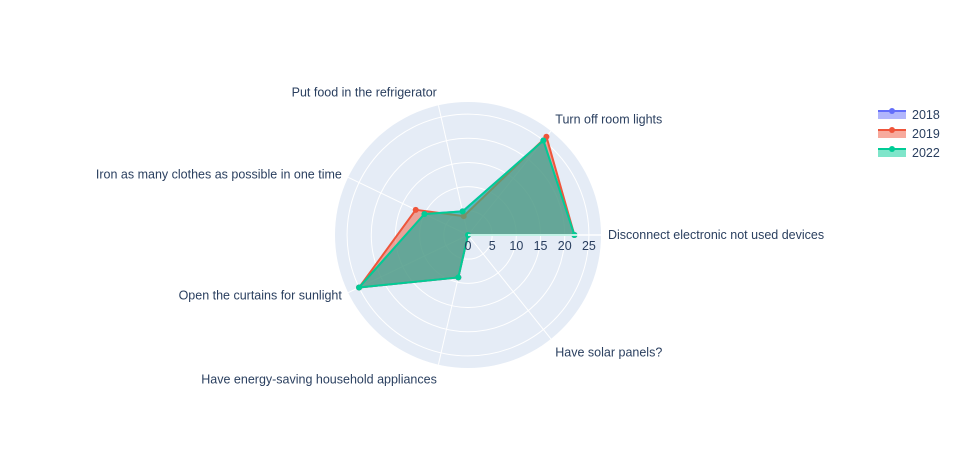 This screenshot has height=450, width=961. What do you see at coordinates (565, 246) in the screenshot?
I see `radial-tick-label: 20` at bounding box center [565, 246].